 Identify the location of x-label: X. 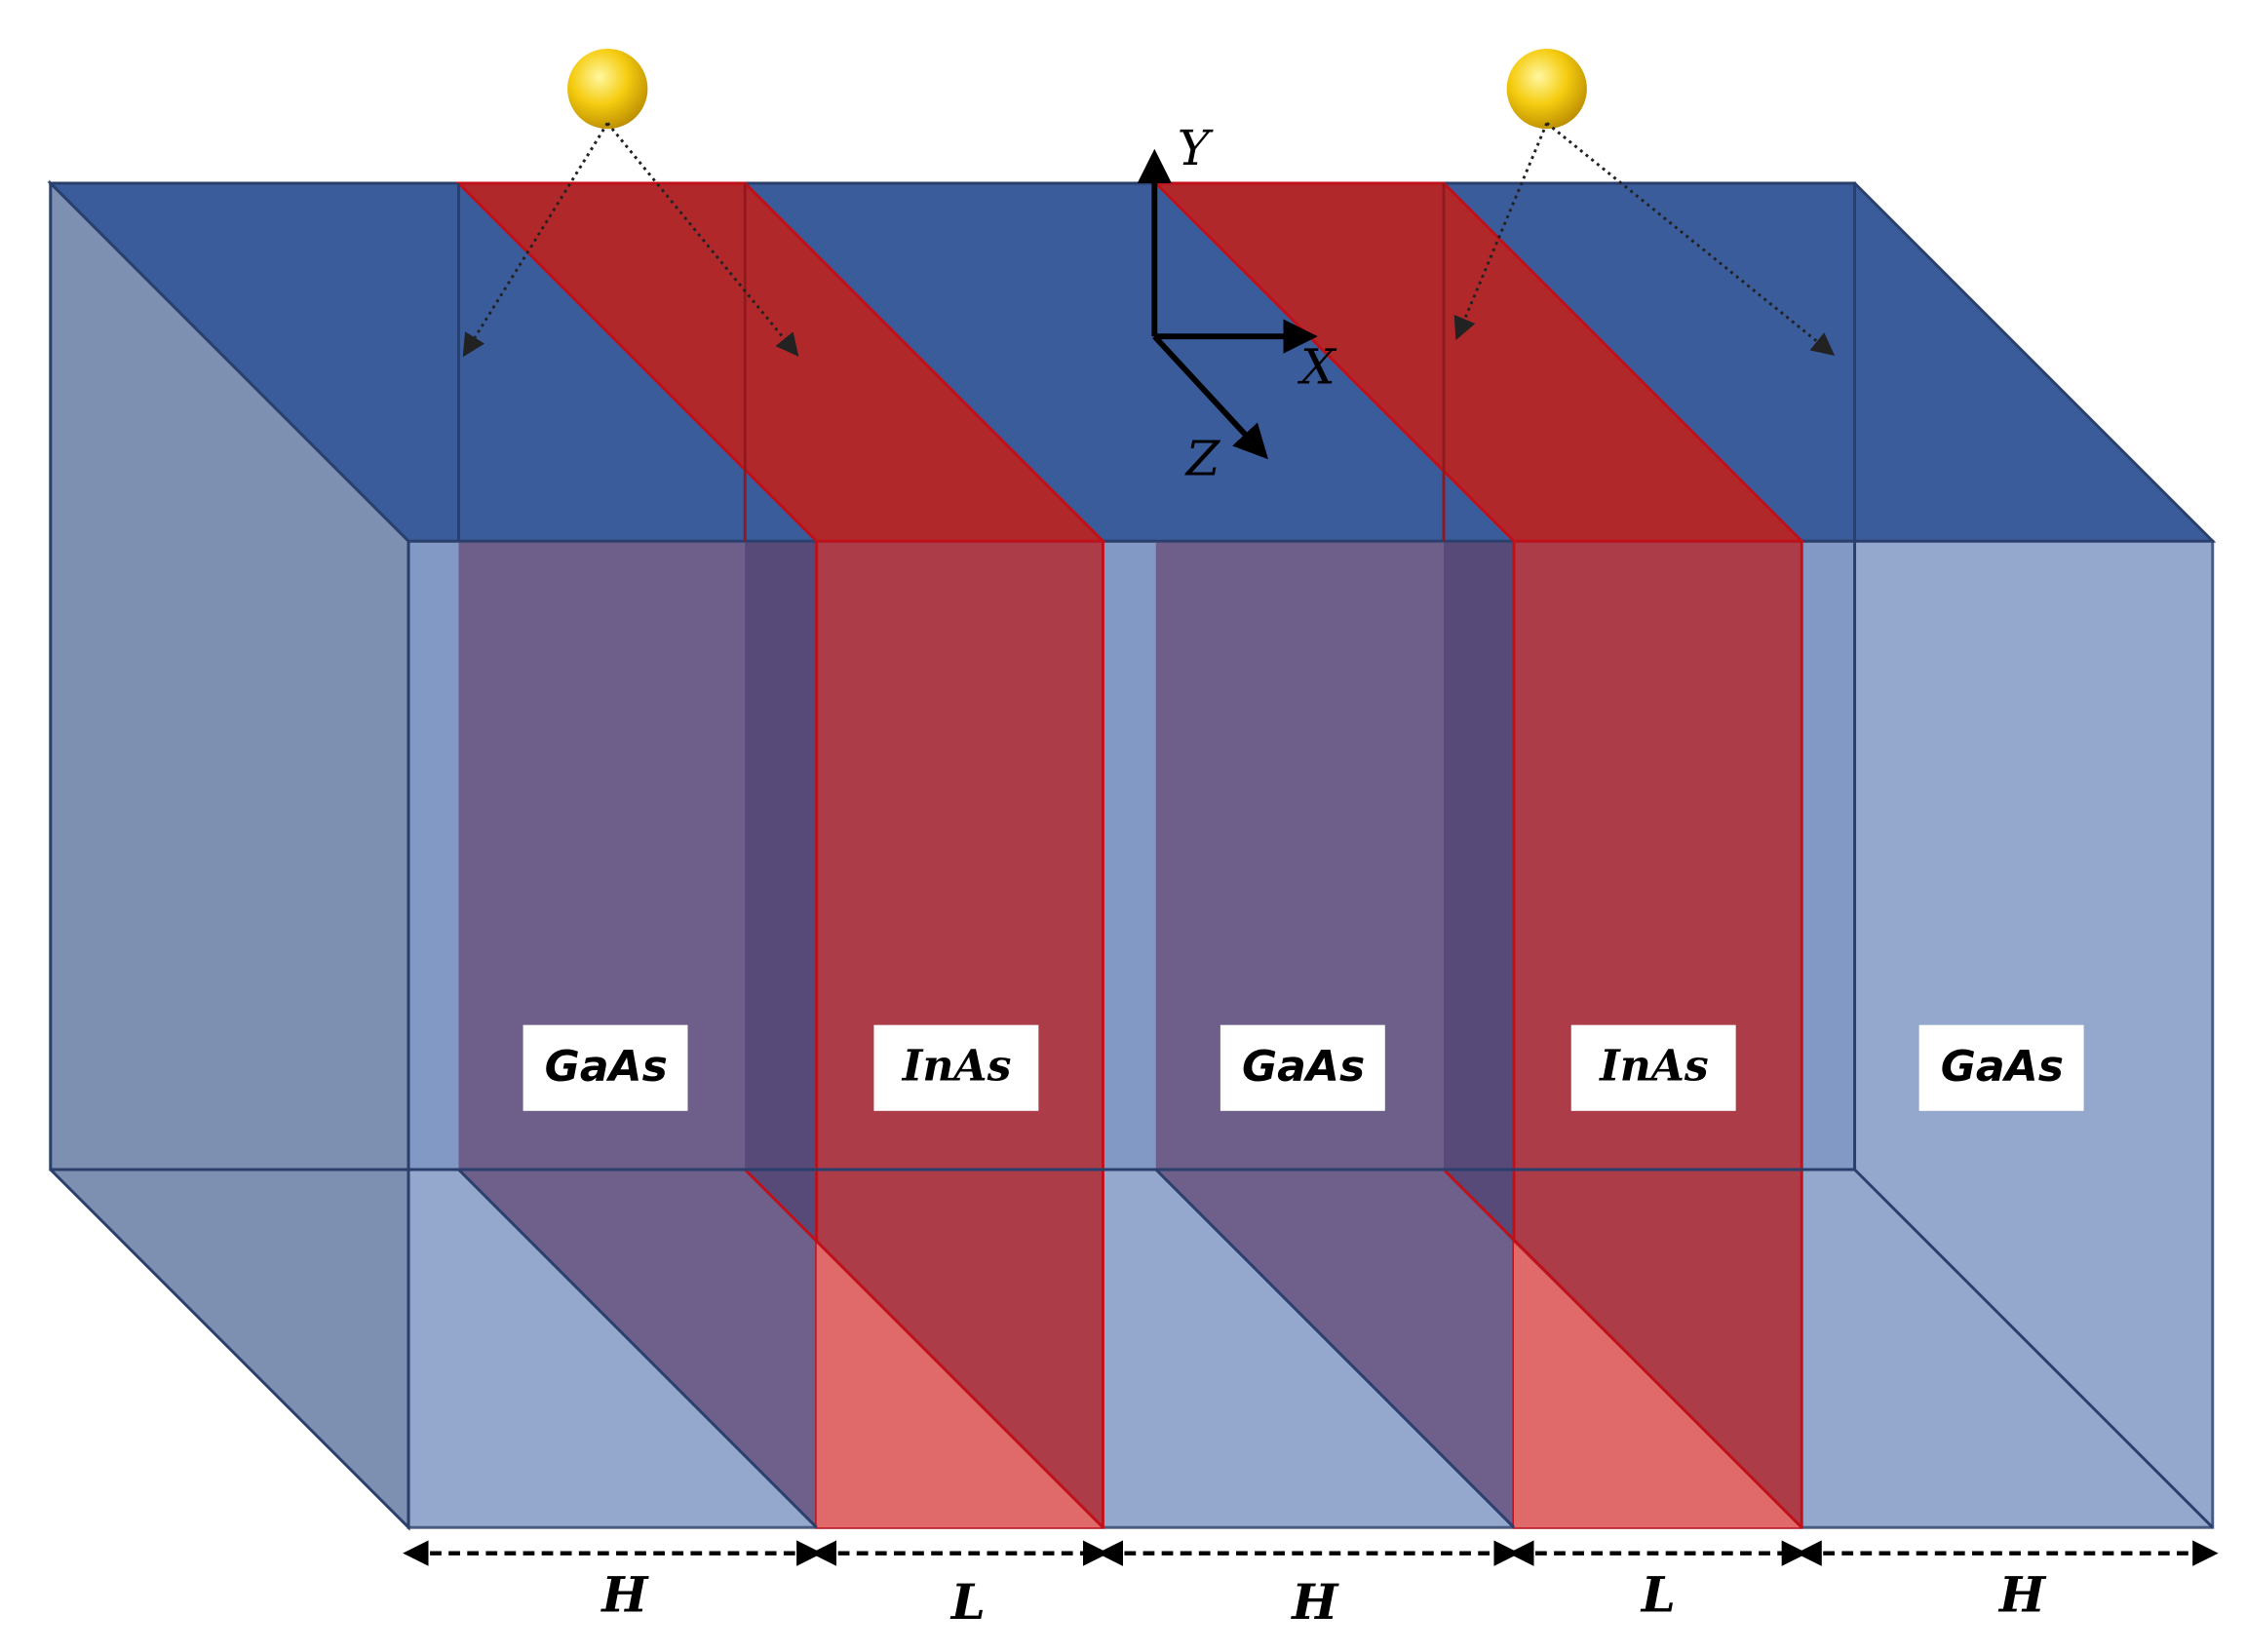
(1317, 367).